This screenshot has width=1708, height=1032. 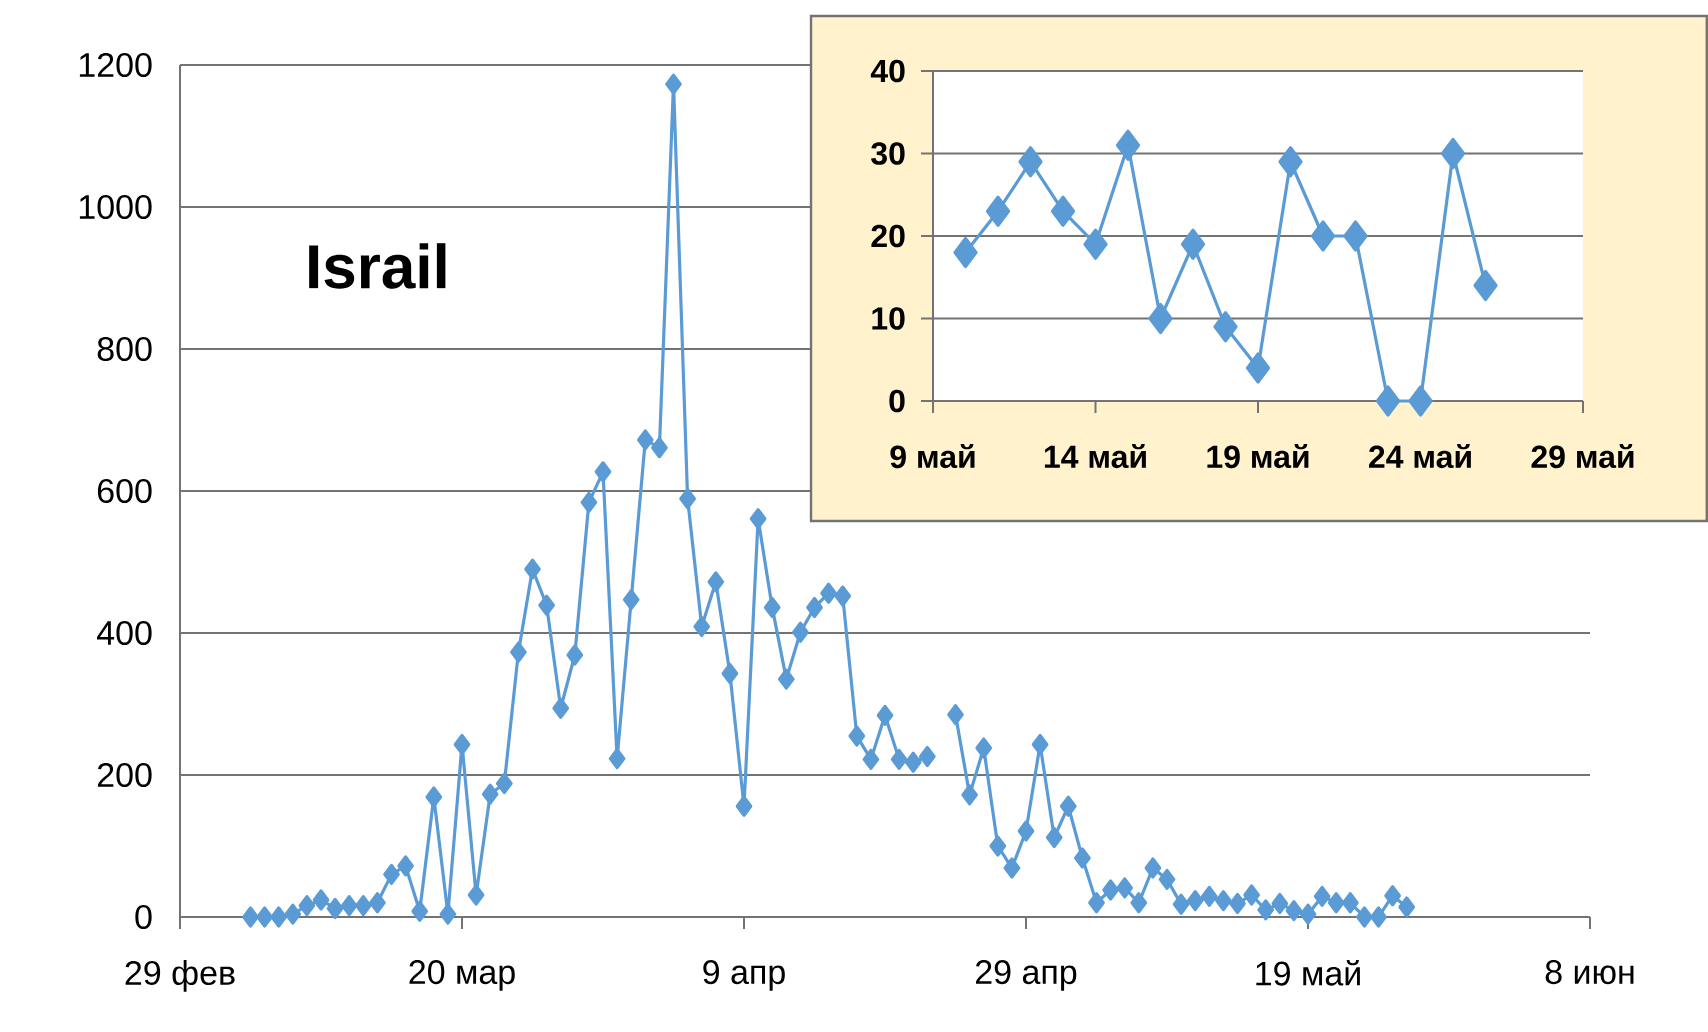 What do you see at coordinates (1582, 456) in the screenshot?
I see `x-tick-label: 29 май` at bounding box center [1582, 456].